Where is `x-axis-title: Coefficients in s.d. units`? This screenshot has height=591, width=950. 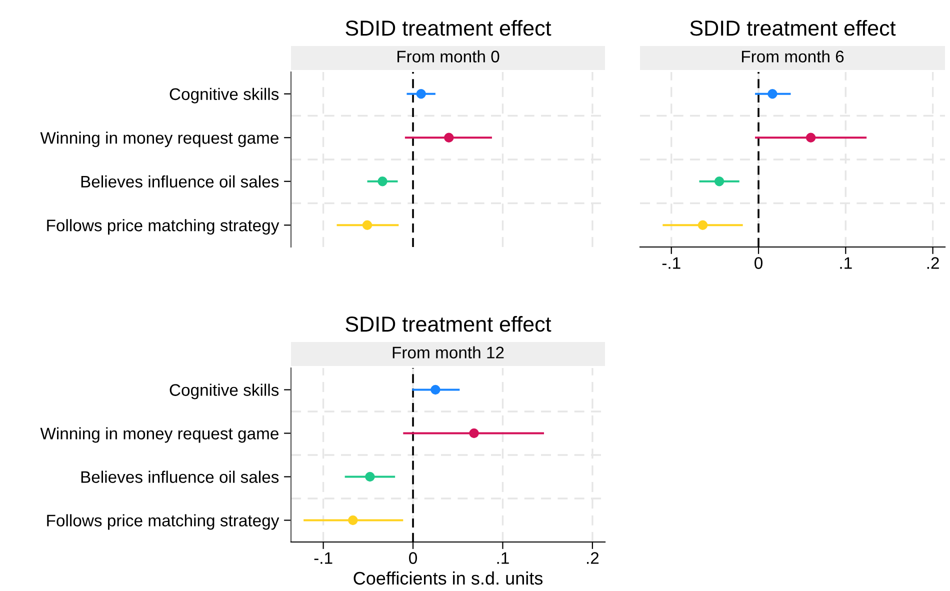 x-axis-title: Coefficients in s.d. units is located at coordinates (448, 578).